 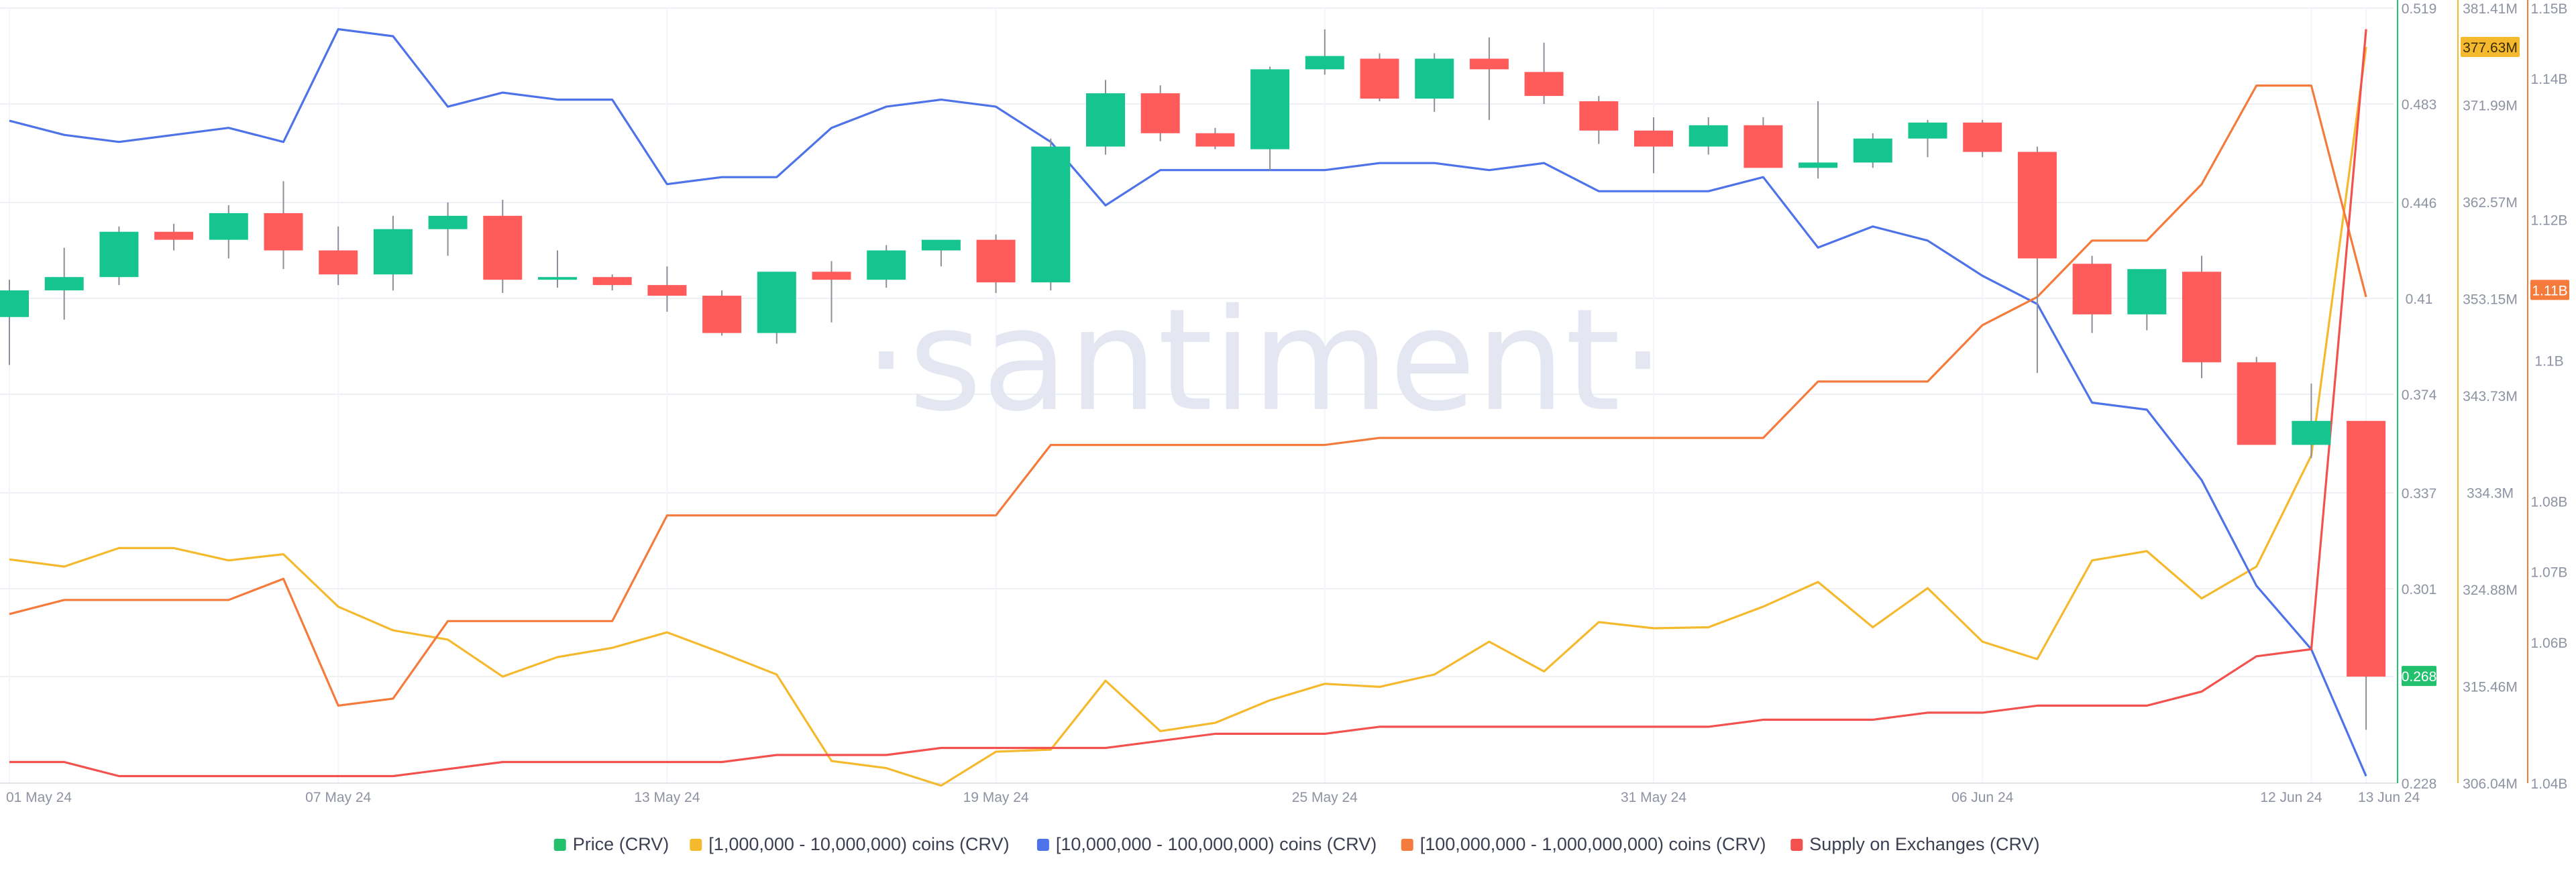 I want to click on current-supply-label: 1.11B, so click(x=2549, y=290).